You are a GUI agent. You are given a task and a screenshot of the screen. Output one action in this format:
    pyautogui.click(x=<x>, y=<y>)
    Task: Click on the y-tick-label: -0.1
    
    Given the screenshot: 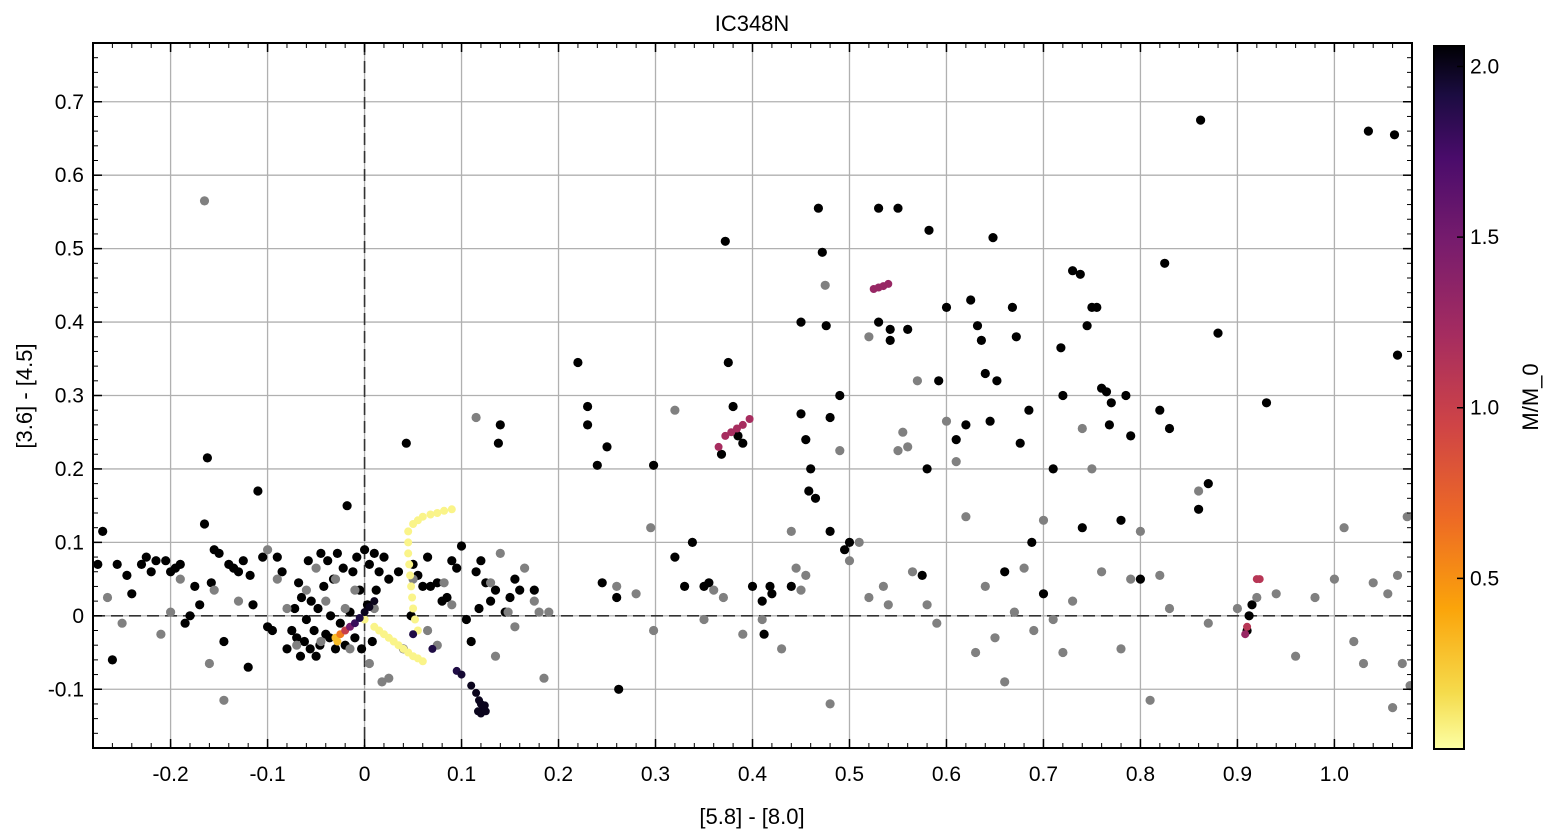 What is the action you would take?
    pyautogui.click(x=66, y=689)
    